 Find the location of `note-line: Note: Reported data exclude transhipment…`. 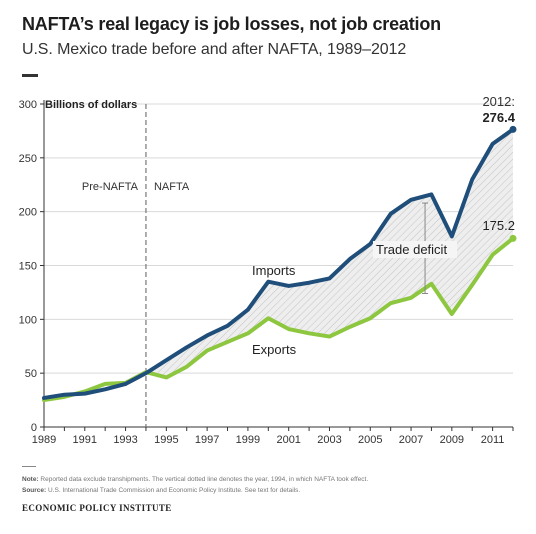

note-line: Note: Reported data exclude transhipment… is located at coordinates (195, 479).